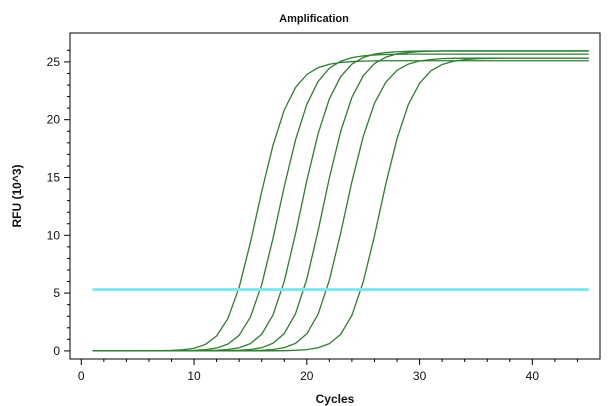  I want to click on x-tick-label-0: 0, so click(81, 376).